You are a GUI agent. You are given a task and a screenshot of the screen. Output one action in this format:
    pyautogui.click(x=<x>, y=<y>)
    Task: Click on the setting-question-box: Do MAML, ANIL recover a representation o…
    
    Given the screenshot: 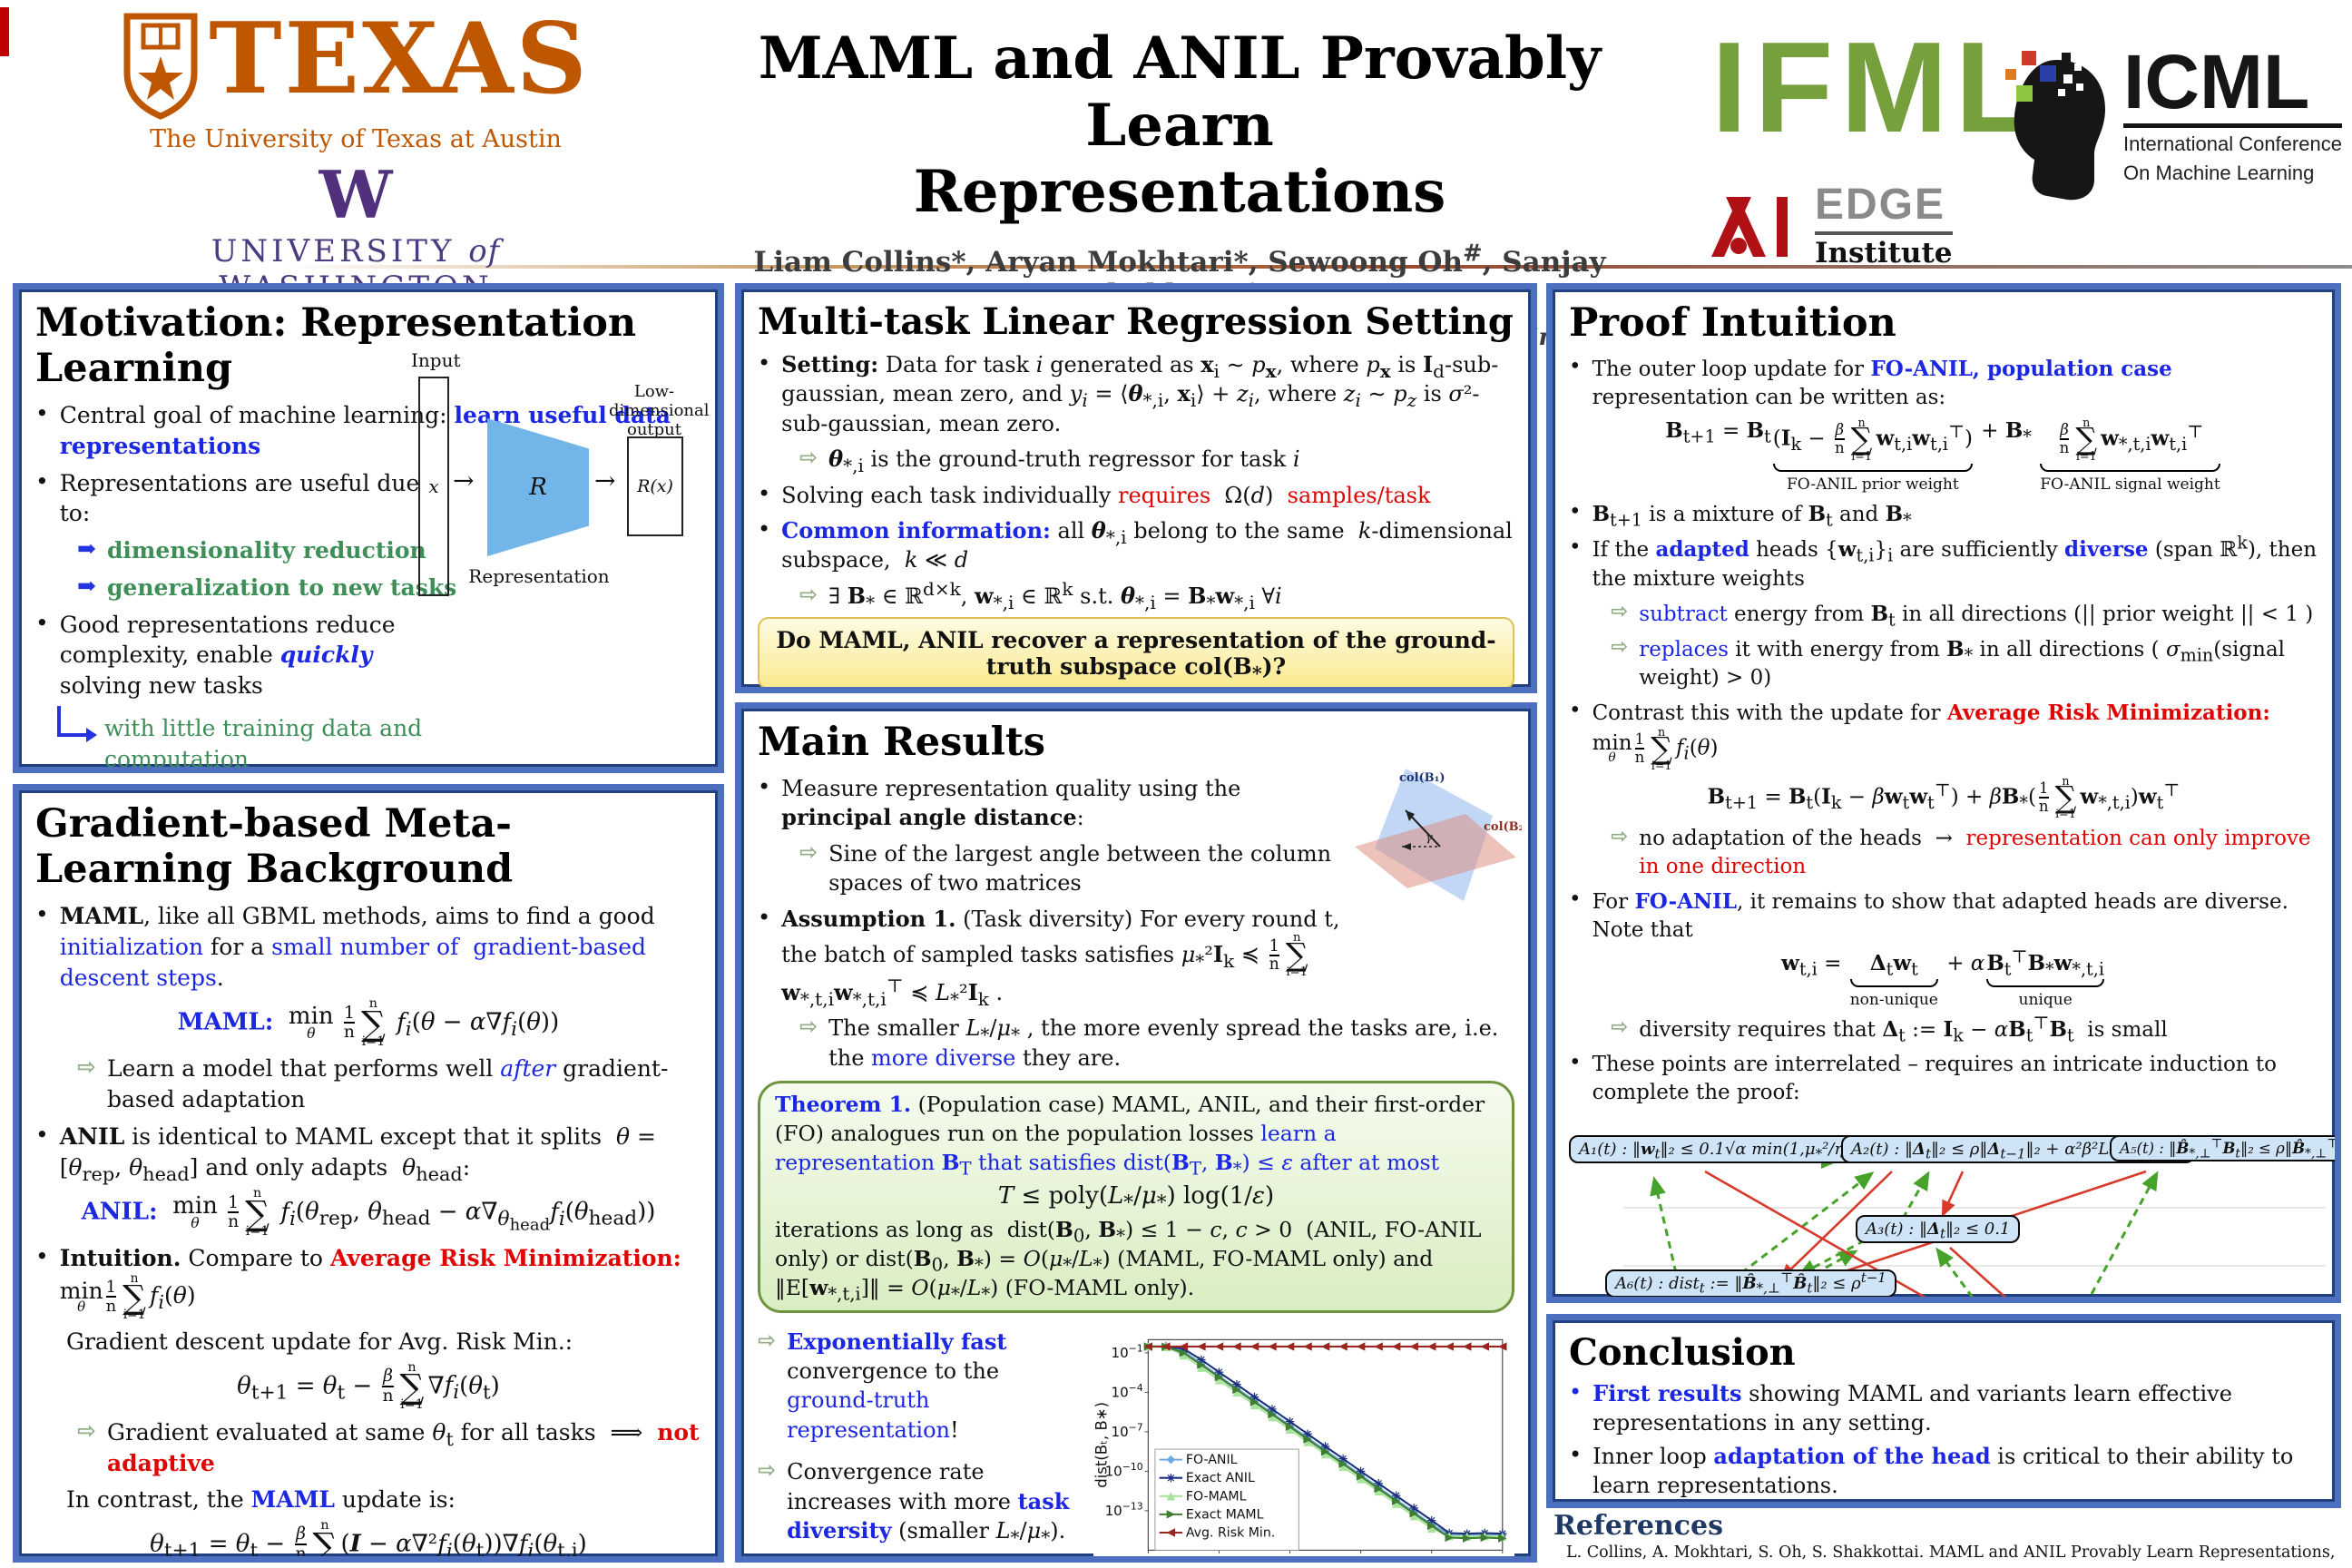 What is the action you would take?
    pyautogui.click(x=1136, y=652)
    